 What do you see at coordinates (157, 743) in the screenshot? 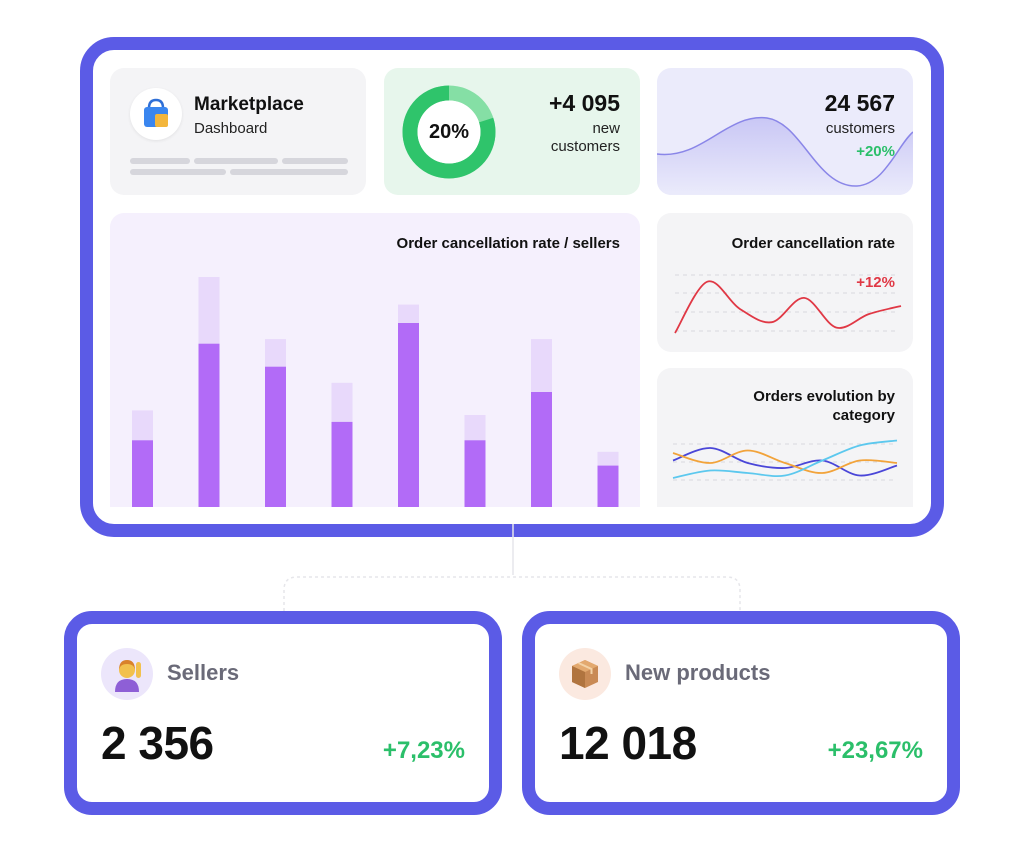
I see `sellers-value: 2 356` at bounding box center [157, 743].